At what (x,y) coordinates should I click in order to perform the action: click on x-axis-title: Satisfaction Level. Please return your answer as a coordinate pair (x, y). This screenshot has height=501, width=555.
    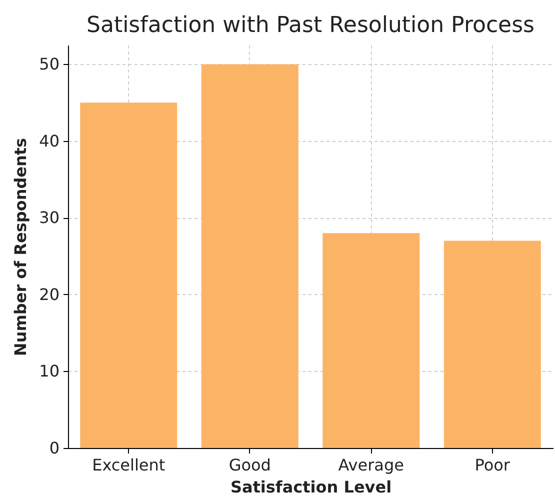
    Looking at the image, I should click on (311, 487).